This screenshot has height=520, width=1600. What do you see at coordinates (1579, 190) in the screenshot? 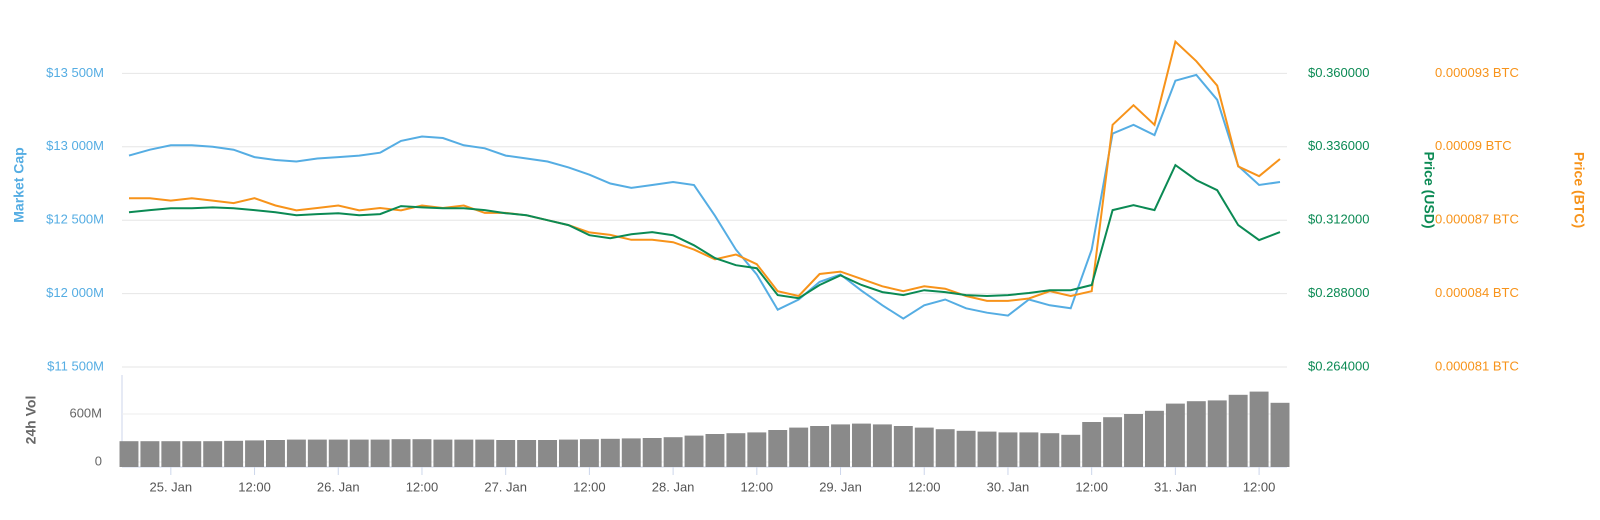
I see `y3-axis-title: Price (BTC)` at bounding box center [1579, 190].